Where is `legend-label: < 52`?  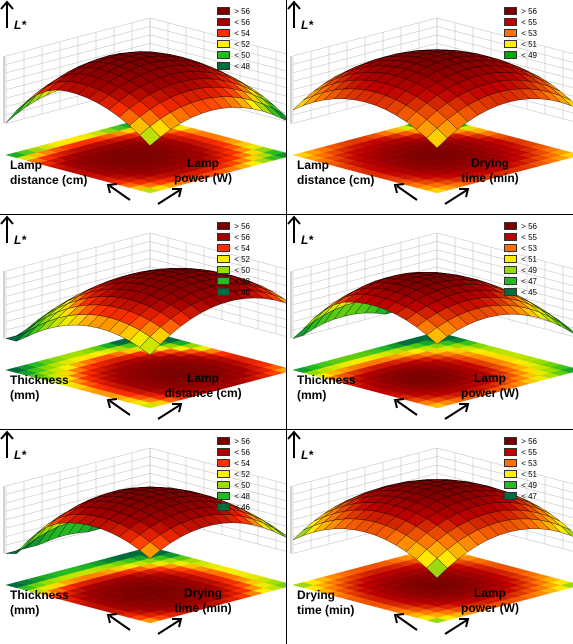
legend-label: < 52 is located at coordinates (242, 259).